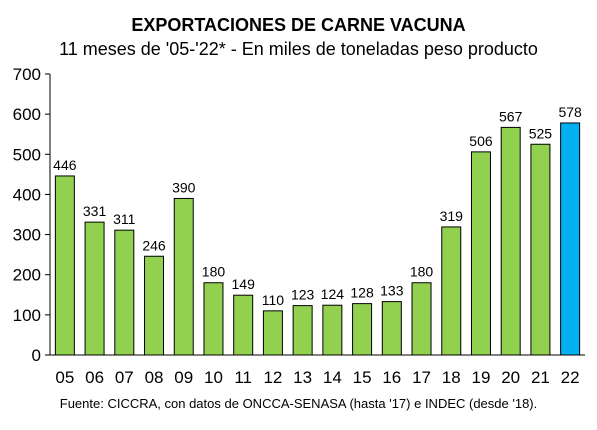 Image resolution: width=597 pixels, height=430 pixels. Describe the element at coordinates (64, 377) in the screenshot. I see `x-tick-label-05: 05` at that location.